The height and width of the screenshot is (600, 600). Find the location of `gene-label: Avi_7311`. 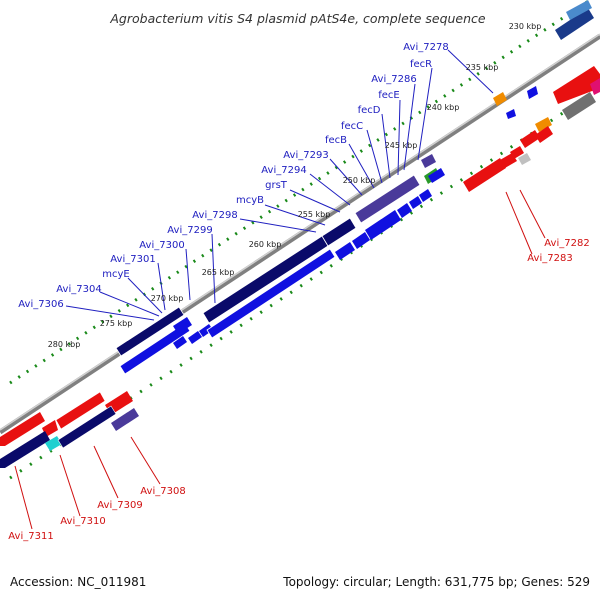

gene-label: Avi_7311 is located at coordinates (30, 536).